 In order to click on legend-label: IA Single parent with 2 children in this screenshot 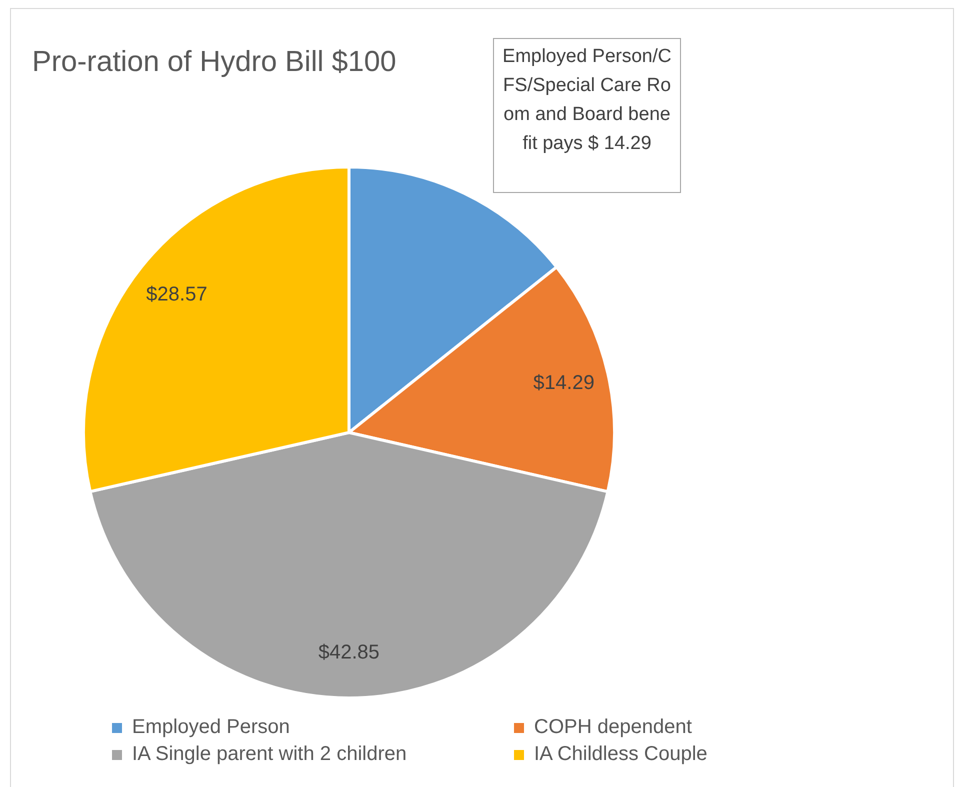, I will do `click(269, 754)`.